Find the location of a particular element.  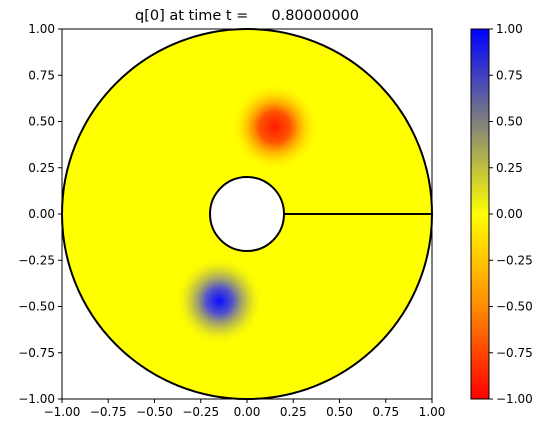

blob-positive is located at coordinates (219, 301).